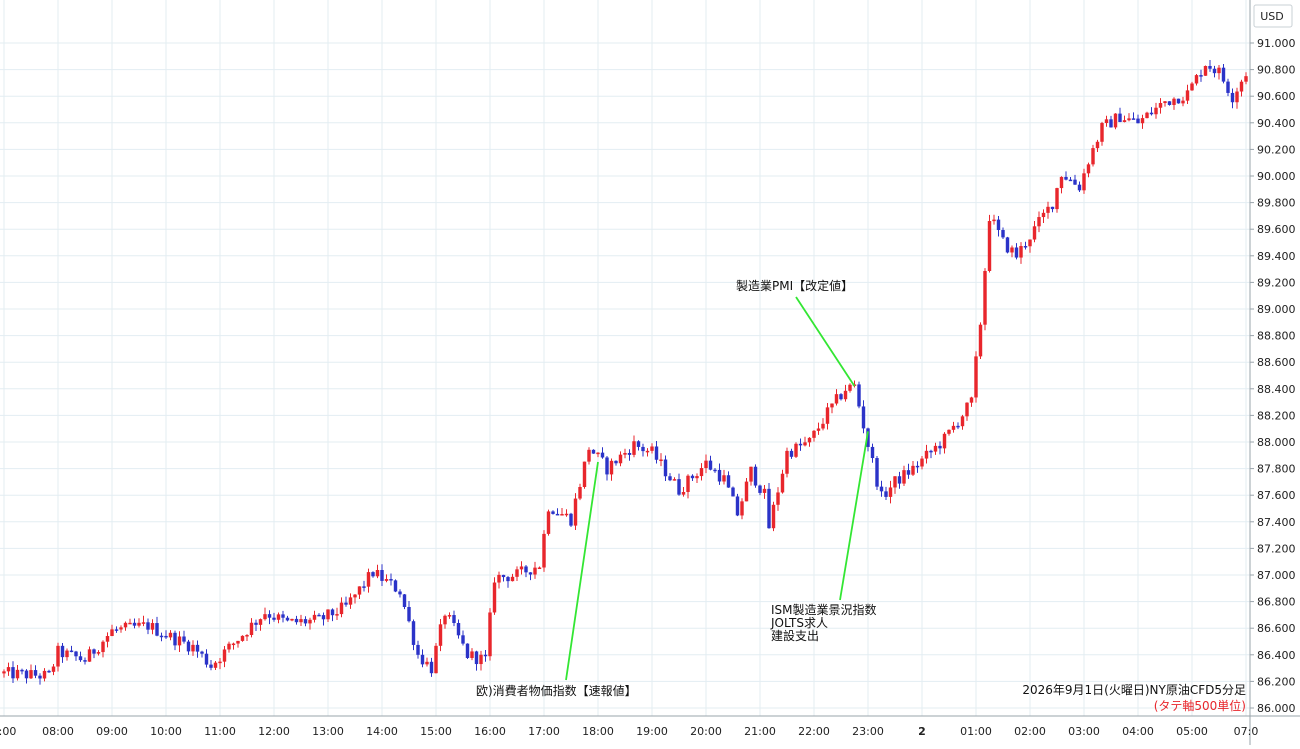 Image resolution: width=1300 pixels, height=749 pixels. I want to click on y-tick-label: 89.200, so click(1276, 282).